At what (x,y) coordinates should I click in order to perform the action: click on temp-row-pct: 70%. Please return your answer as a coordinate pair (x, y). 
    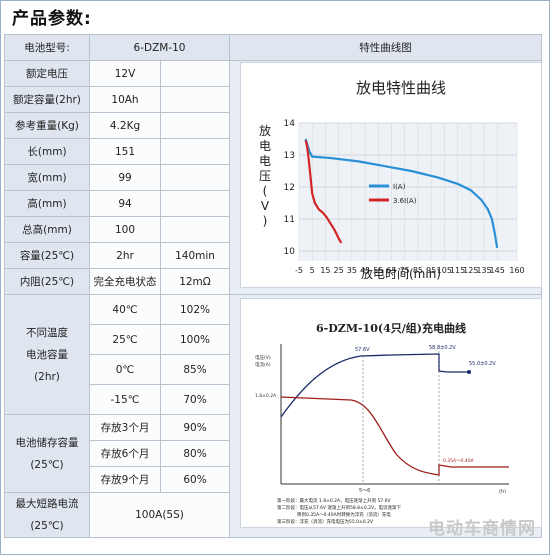
    Looking at the image, I should click on (195, 399).